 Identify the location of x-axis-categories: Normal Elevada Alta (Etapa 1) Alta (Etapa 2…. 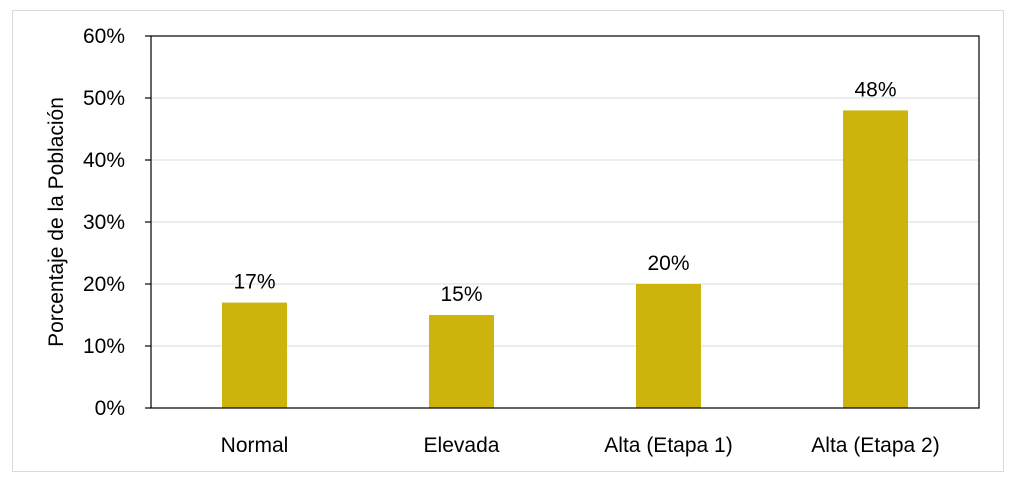
(580, 445).